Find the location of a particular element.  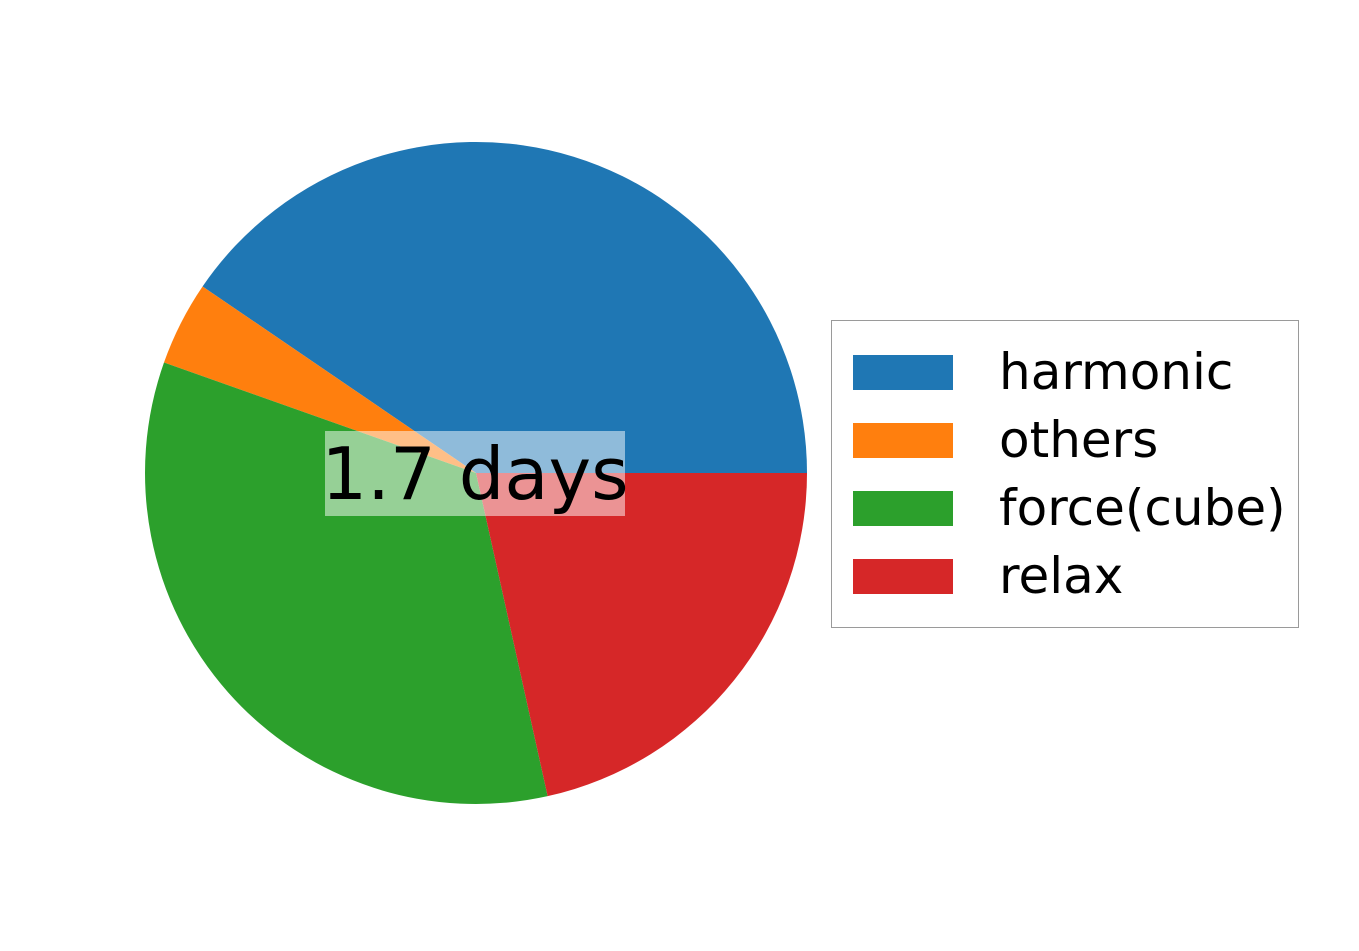

legend-item-others: others is located at coordinates (1066, 440).